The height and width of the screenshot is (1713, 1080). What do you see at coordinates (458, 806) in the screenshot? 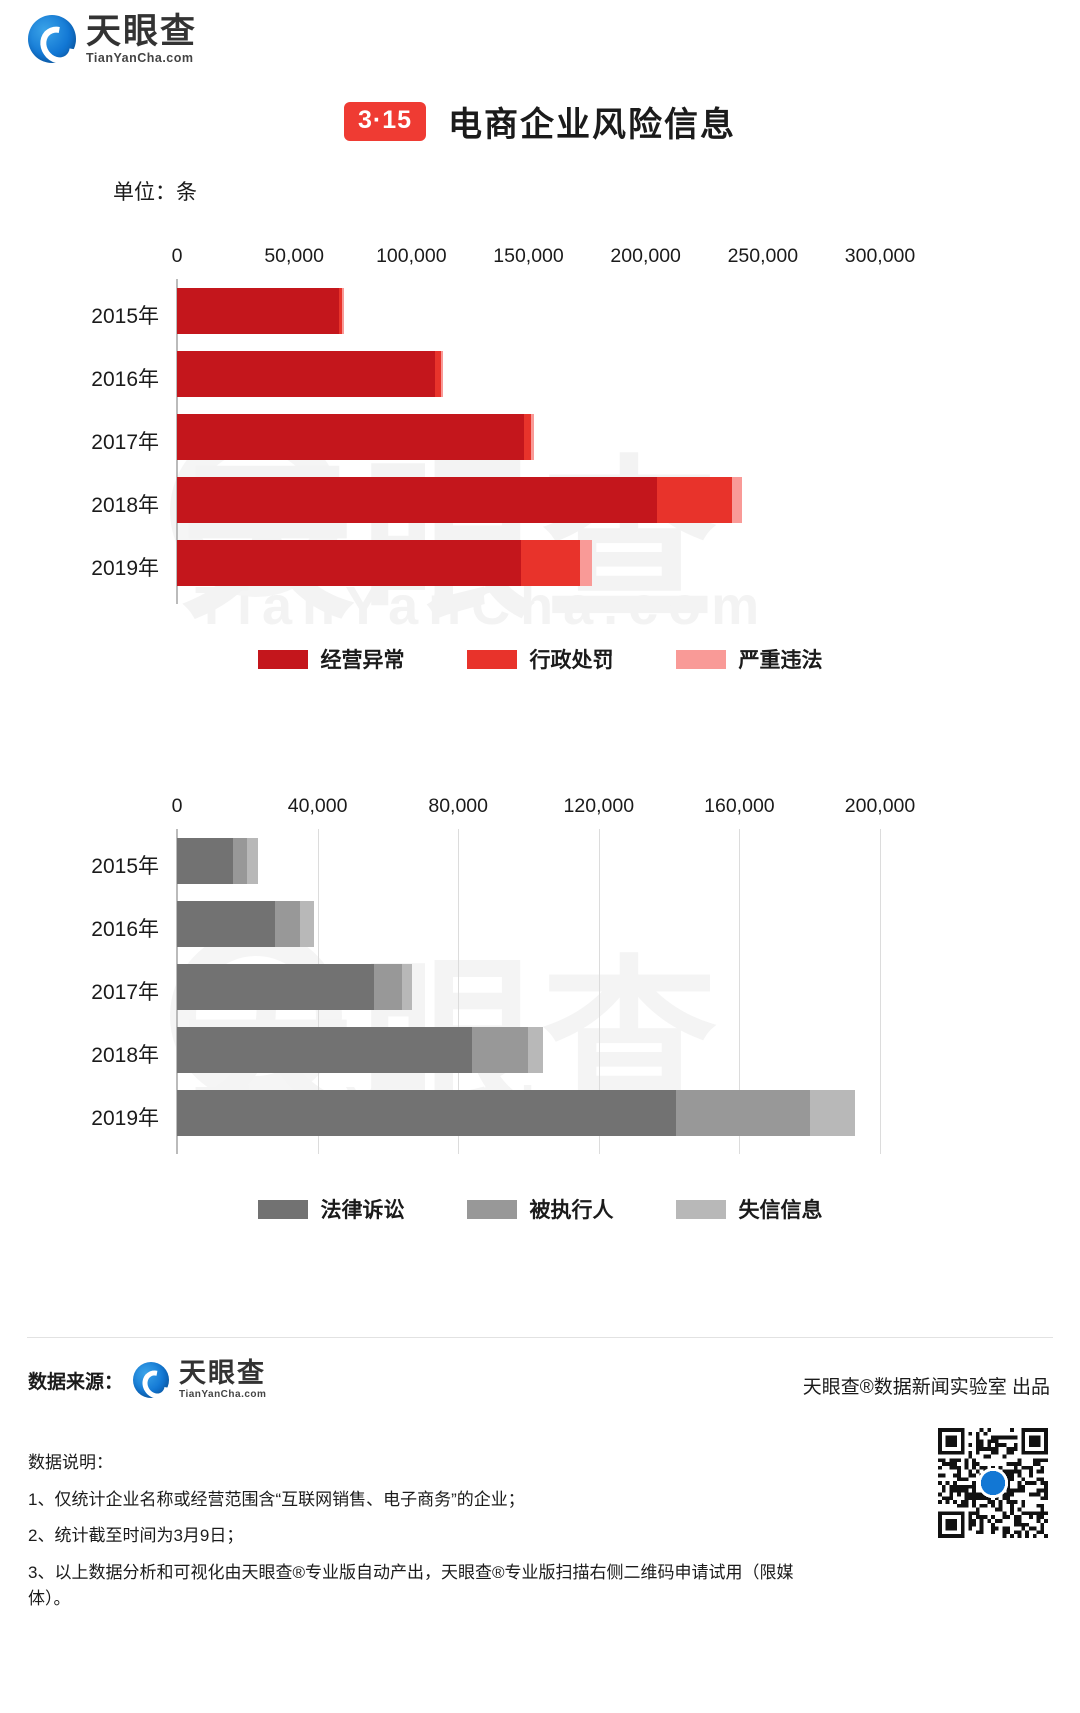
I see `x-axis-tick-label: 80,000` at bounding box center [458, 806].